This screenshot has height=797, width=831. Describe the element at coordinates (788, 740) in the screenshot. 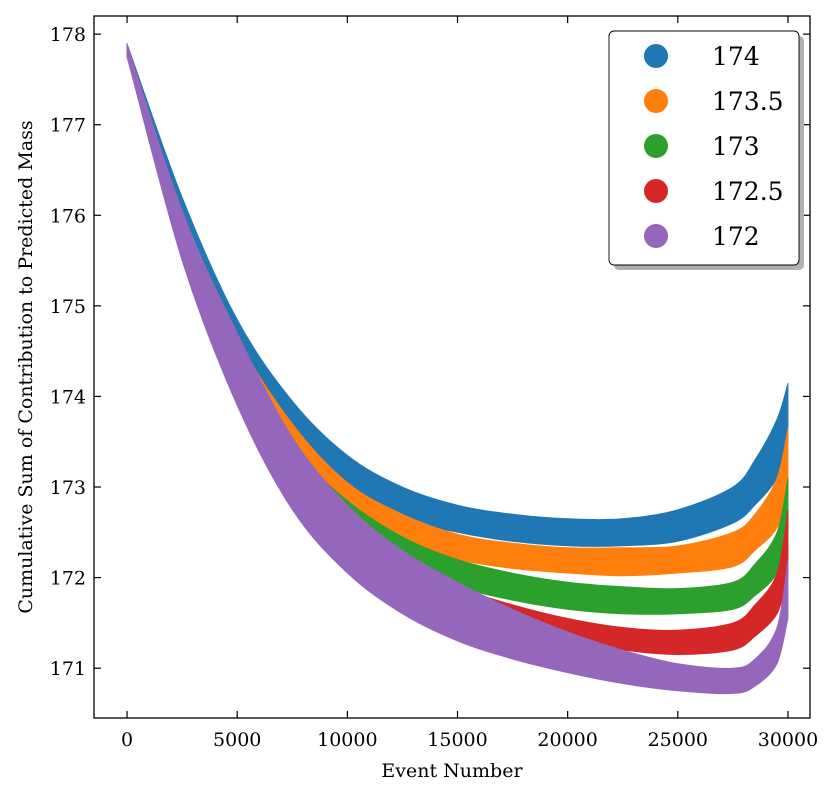

I see `x-tick-label: 30000` at that location.